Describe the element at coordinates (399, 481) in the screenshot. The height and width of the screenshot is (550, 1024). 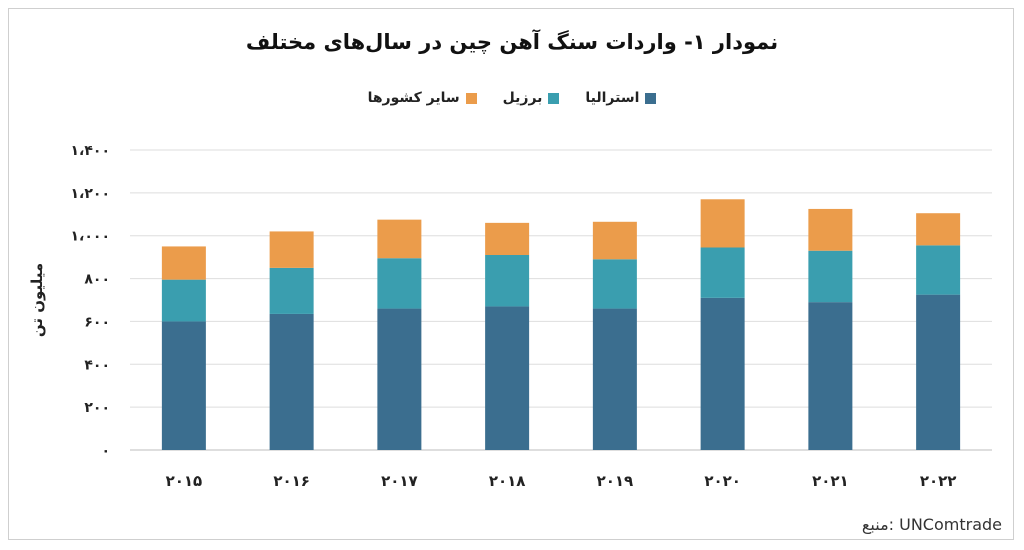
I see `x-tick-label: ۲۰۱۷` at that location.